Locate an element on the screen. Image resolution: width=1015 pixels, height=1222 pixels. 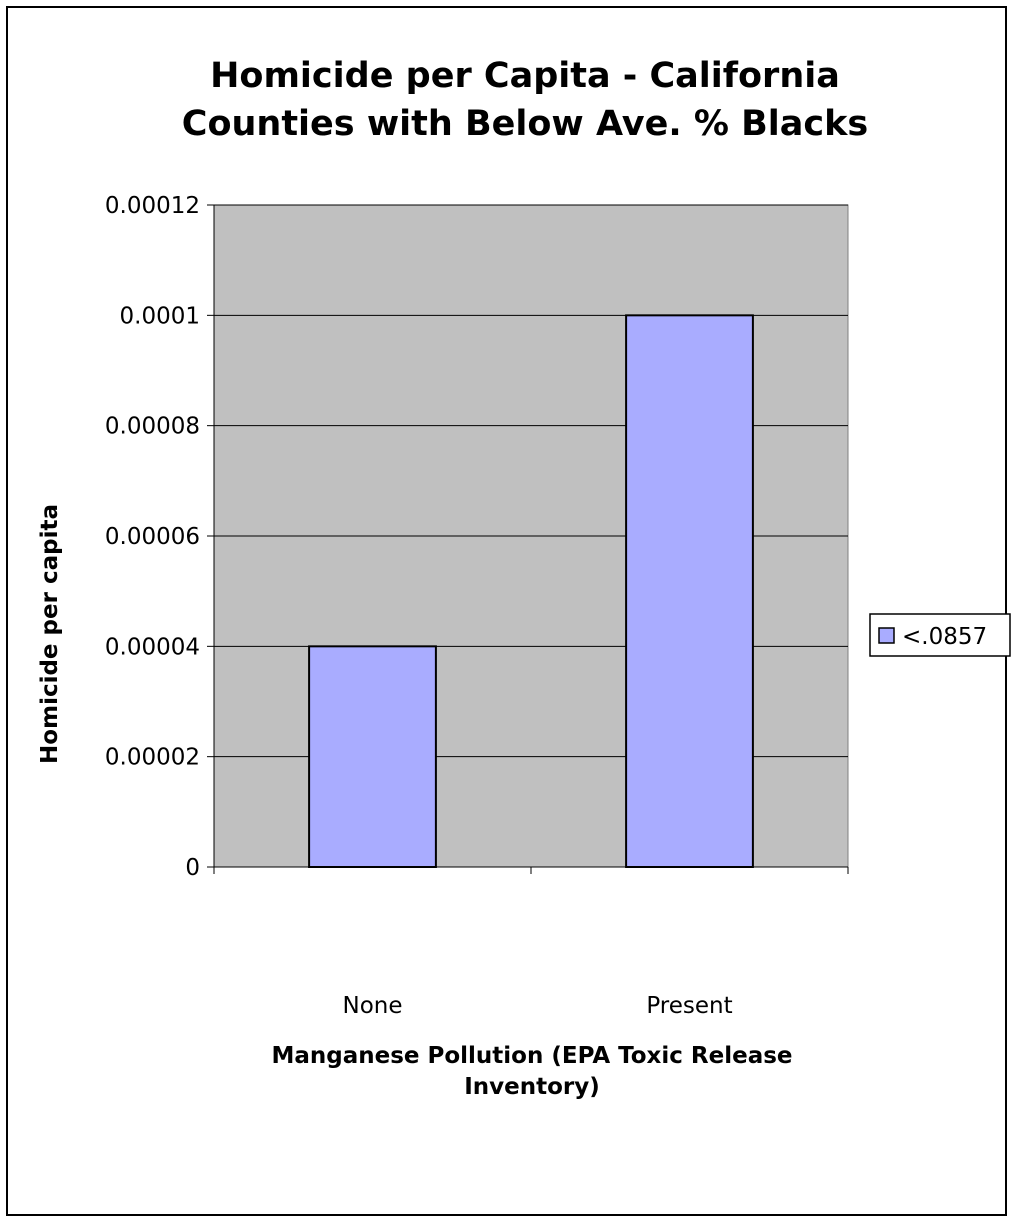
y-axis-title: Homicide per capita is located at coordinates (50, 634).